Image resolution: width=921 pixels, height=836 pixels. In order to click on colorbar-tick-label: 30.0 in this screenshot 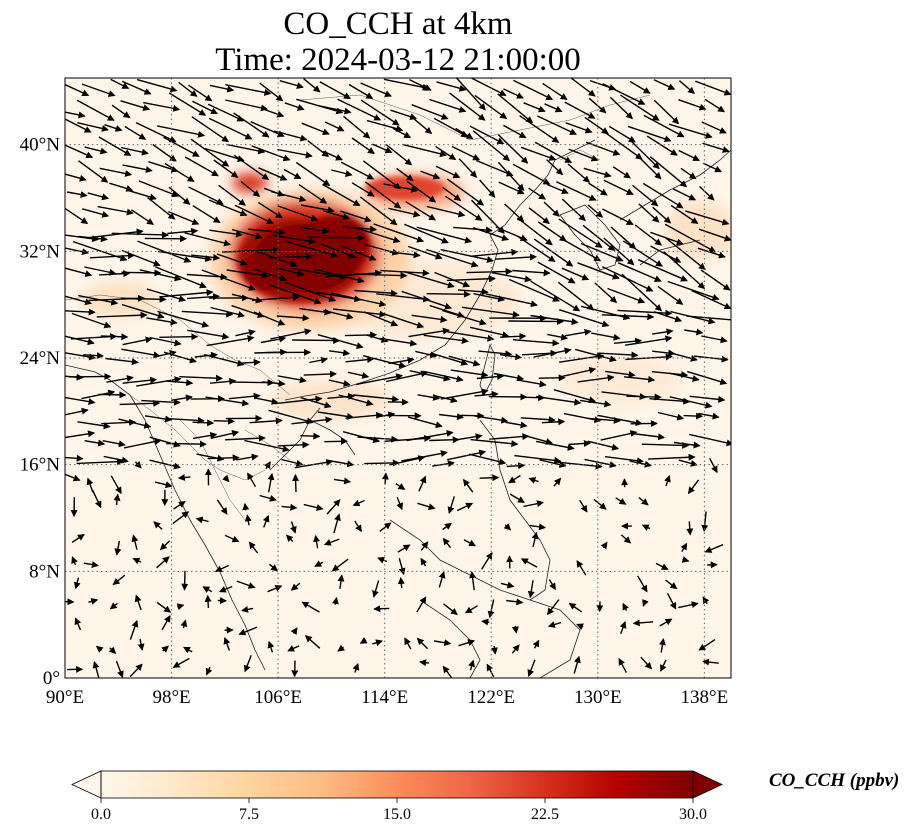, I will do `click(693, 814)`.